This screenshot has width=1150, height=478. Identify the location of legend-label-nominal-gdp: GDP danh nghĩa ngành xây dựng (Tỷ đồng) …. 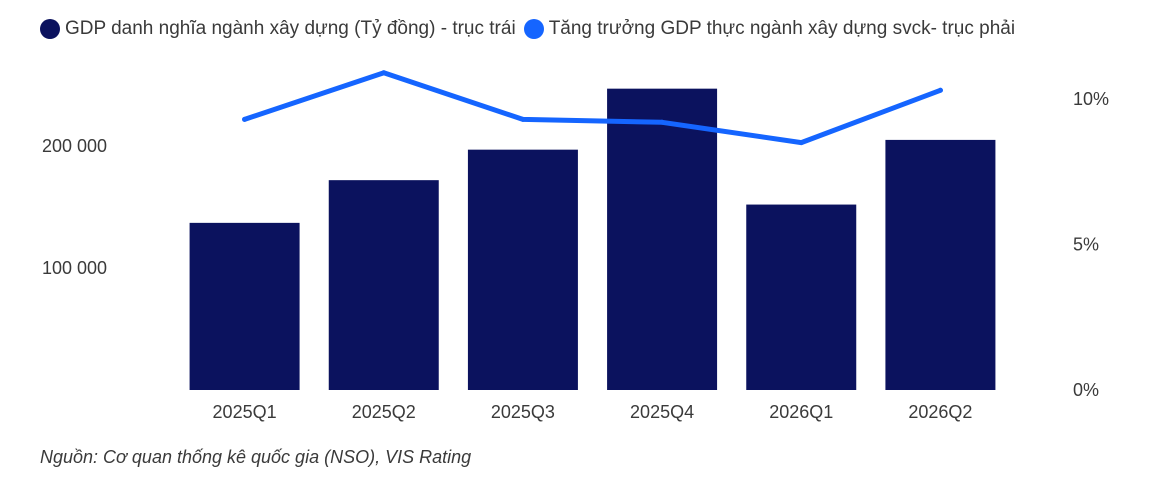
(290, 28).